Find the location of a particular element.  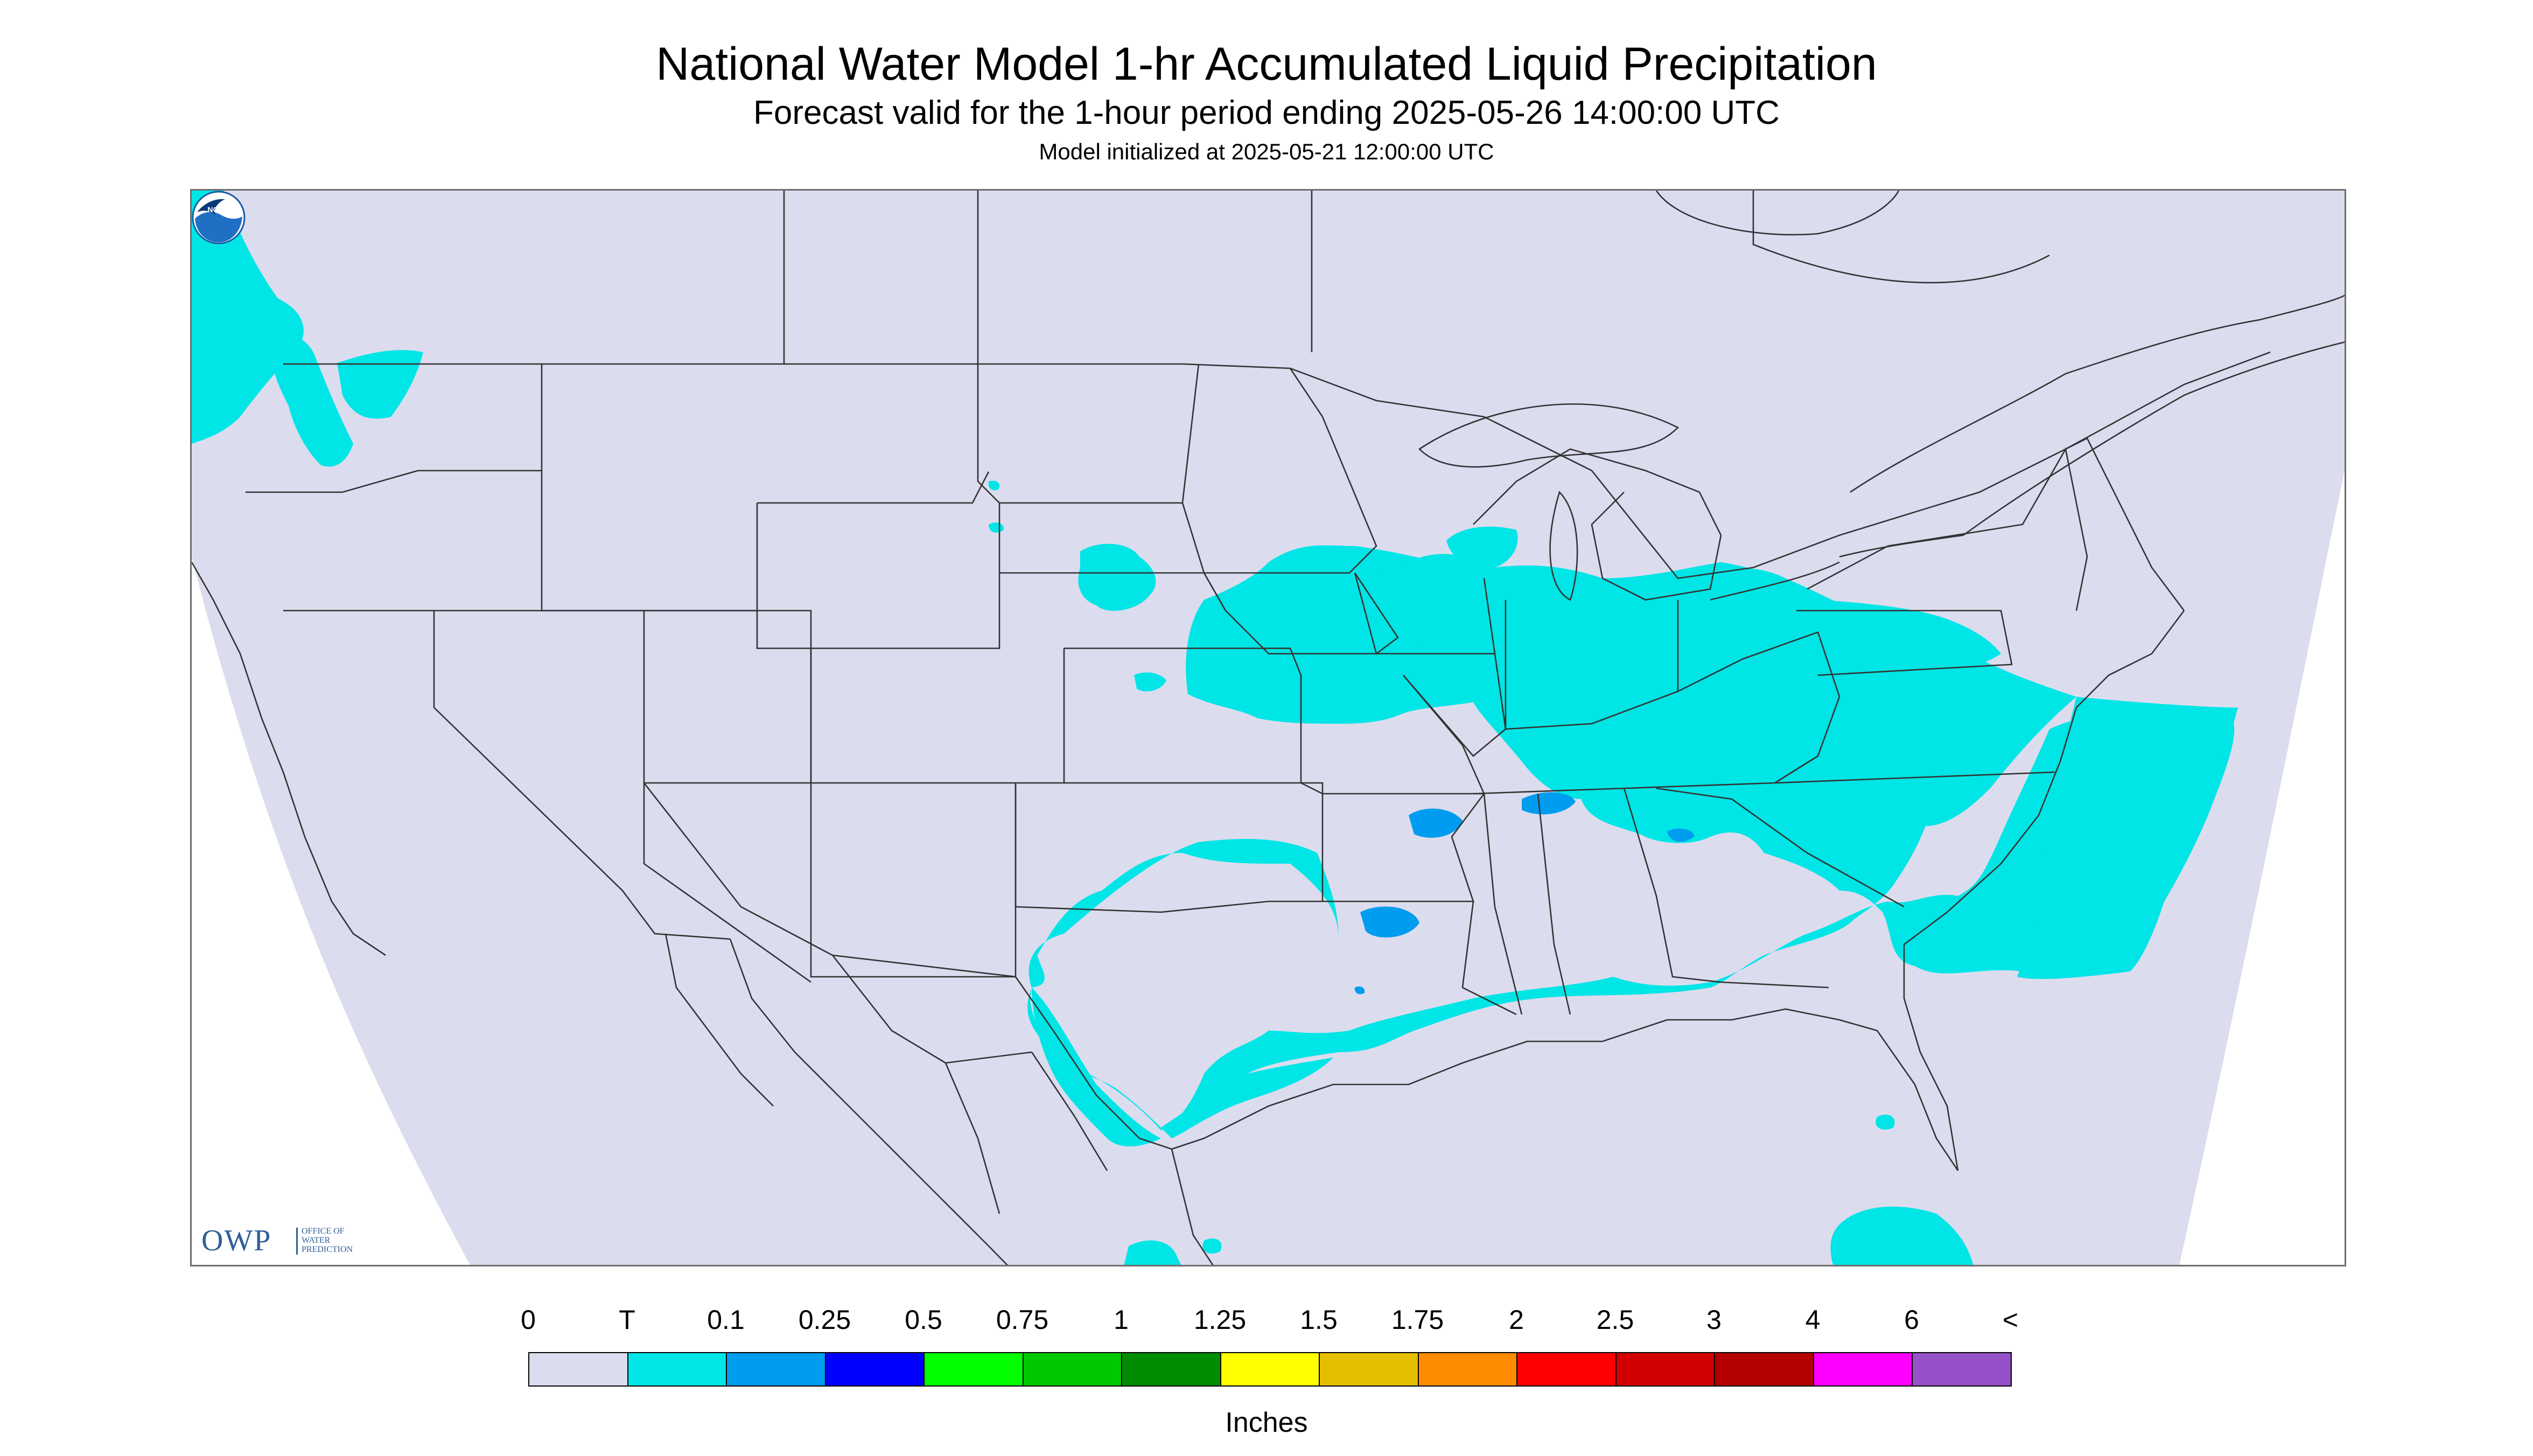

mexico-states is located at coordinates (969, 1084).